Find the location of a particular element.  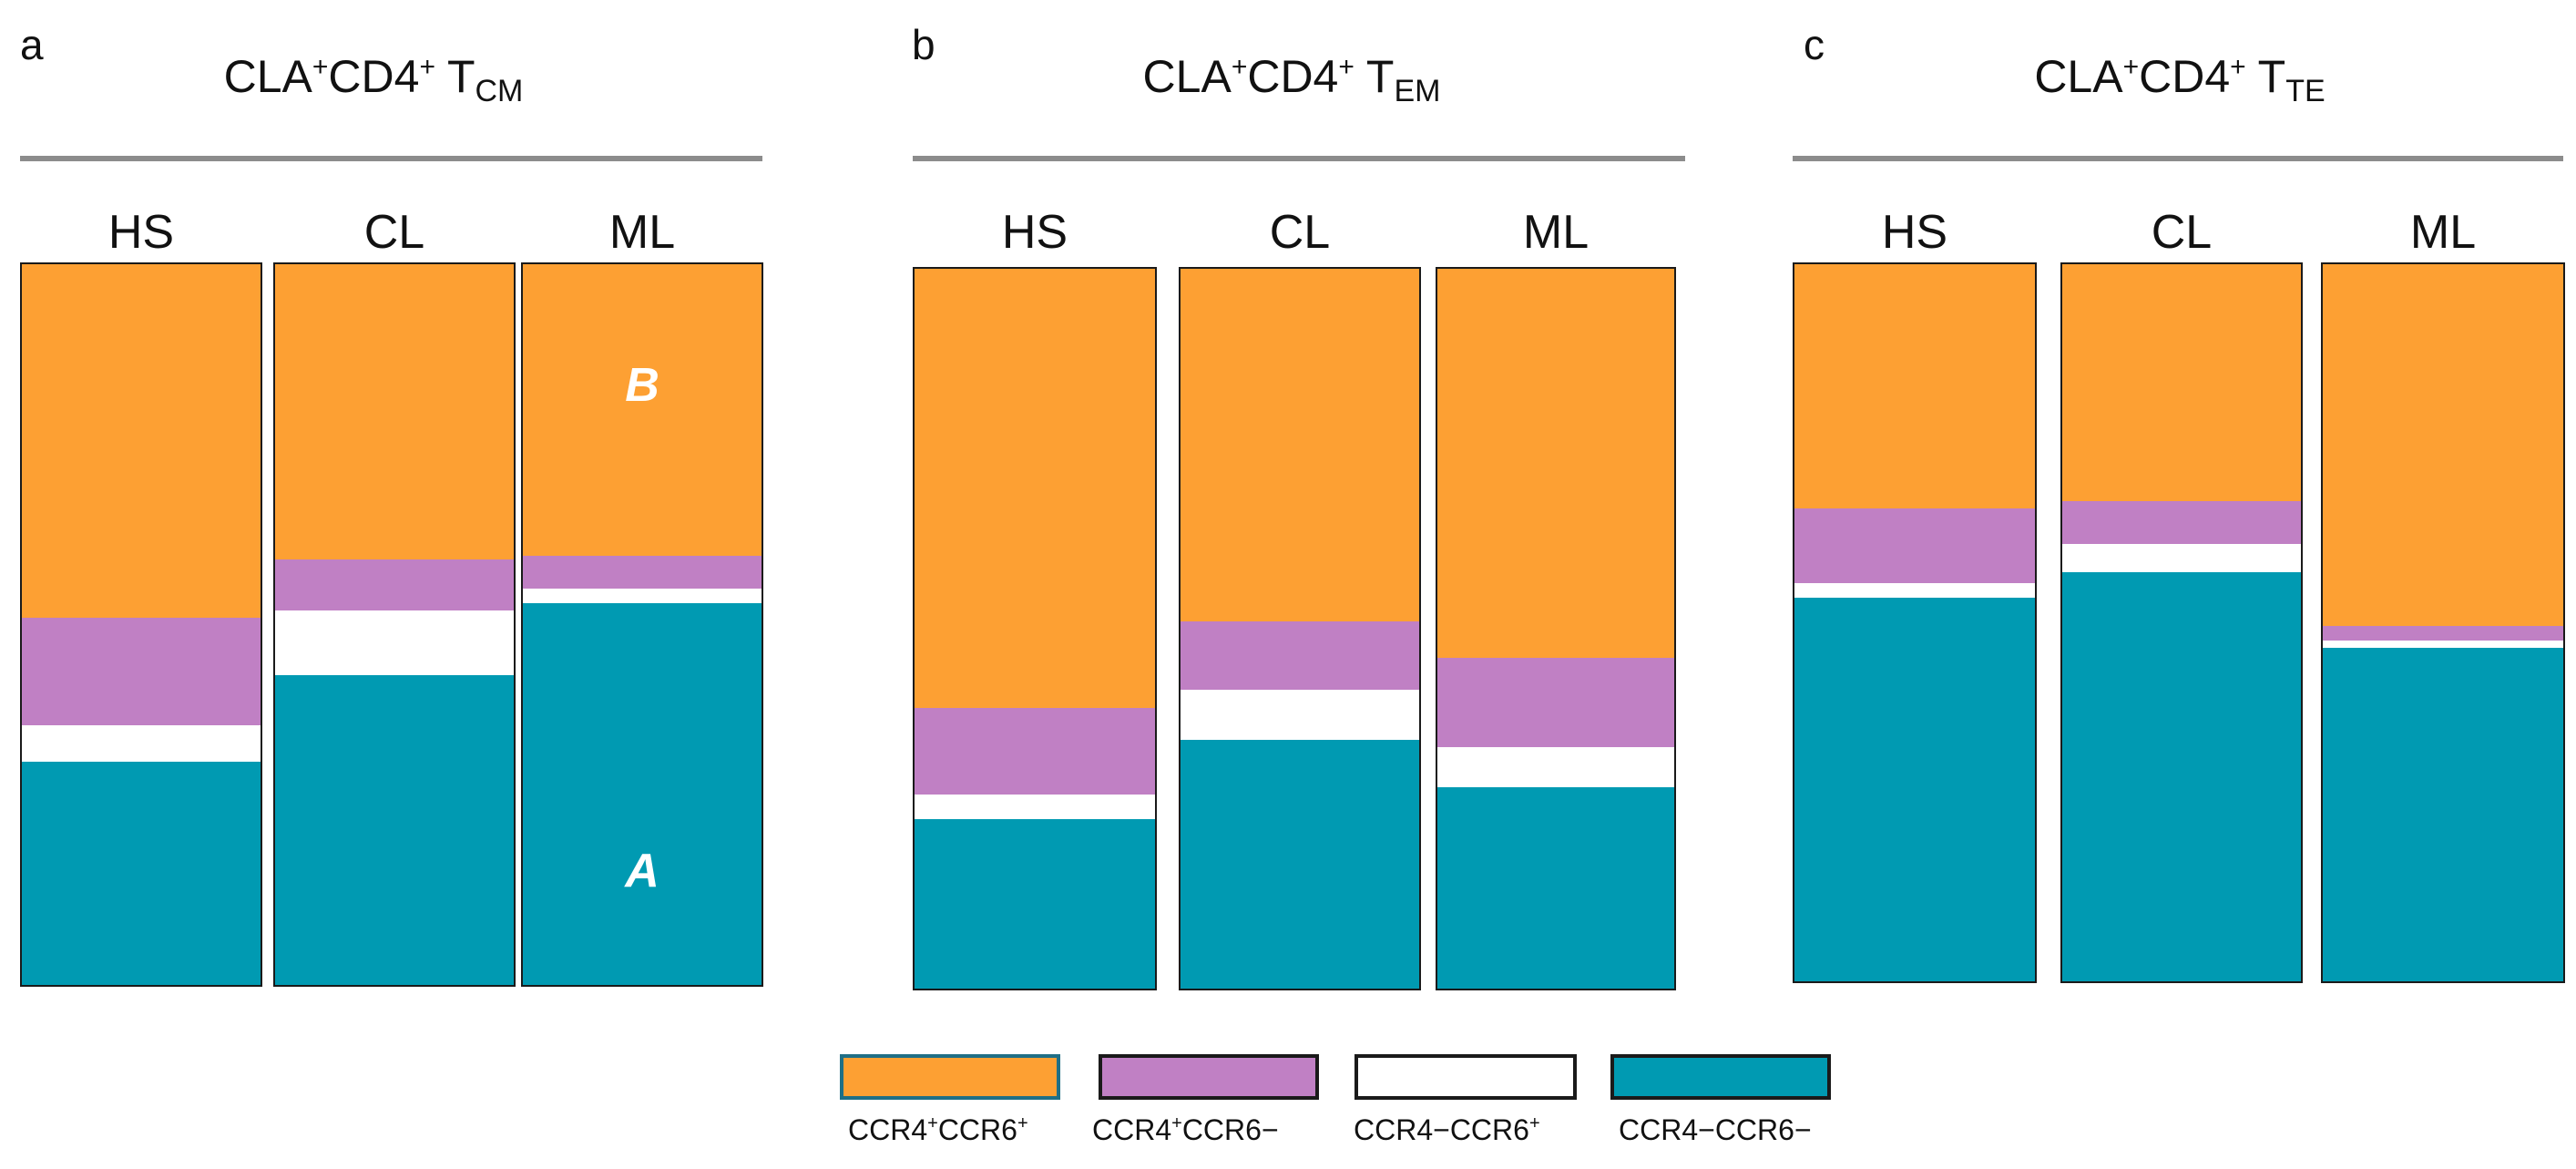

legend: CCR4+CCR6+ CCR4+CCR6− CCR4−CCR6+ CCR4−CCR6− is located at coordinates (1288, 1102).